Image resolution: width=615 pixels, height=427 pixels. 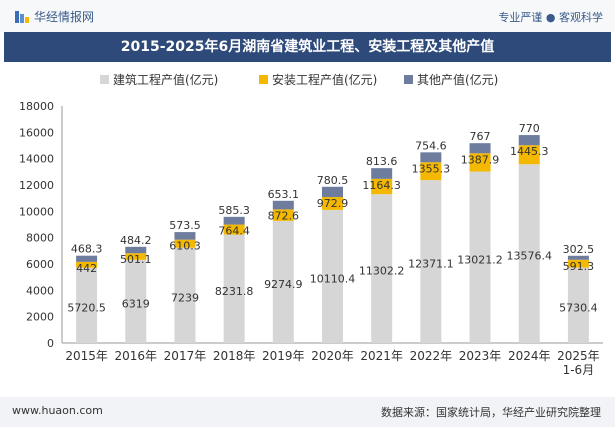 I want to click on x-tick-label-10: 2025年, so click(x=578, y=356).